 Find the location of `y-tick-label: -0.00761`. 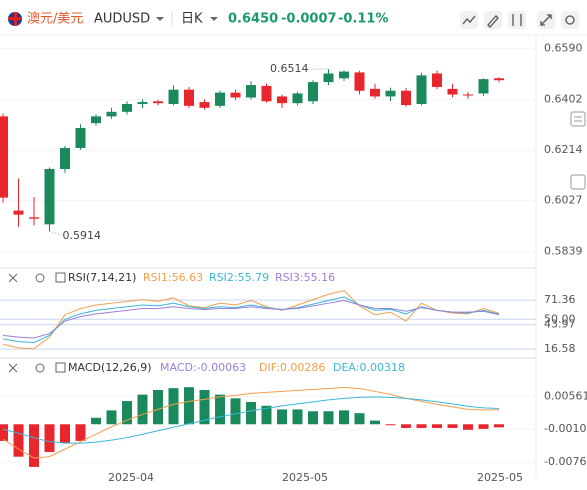

y-tick-label: -0.00761 is located at coordinates (565, 461).